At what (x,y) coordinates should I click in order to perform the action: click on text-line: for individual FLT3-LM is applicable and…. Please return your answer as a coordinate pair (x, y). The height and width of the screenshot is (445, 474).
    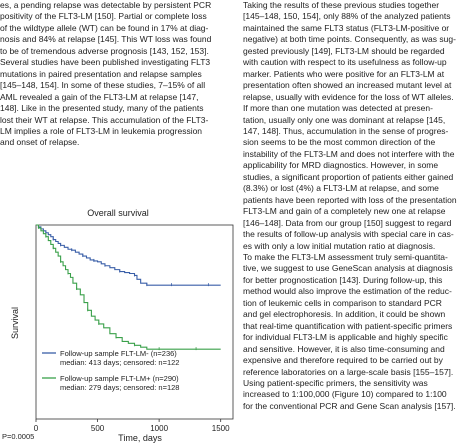
    Looking at the image, I should click on (345, 337).